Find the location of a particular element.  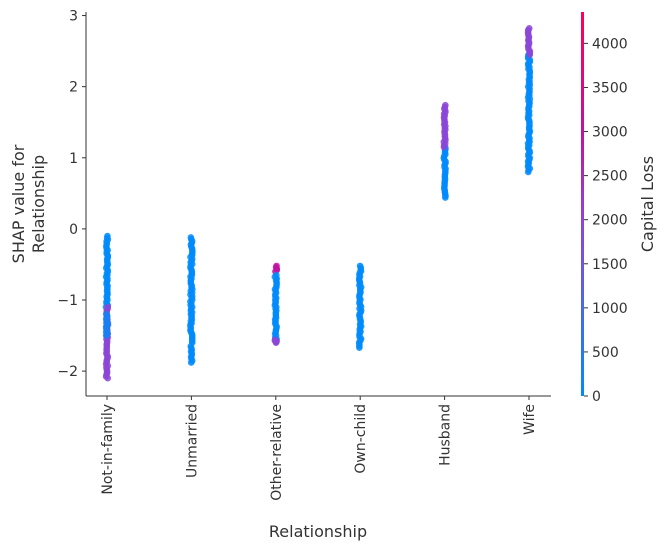

x-tick-label: Own-child is located at coordinates (361, 439).